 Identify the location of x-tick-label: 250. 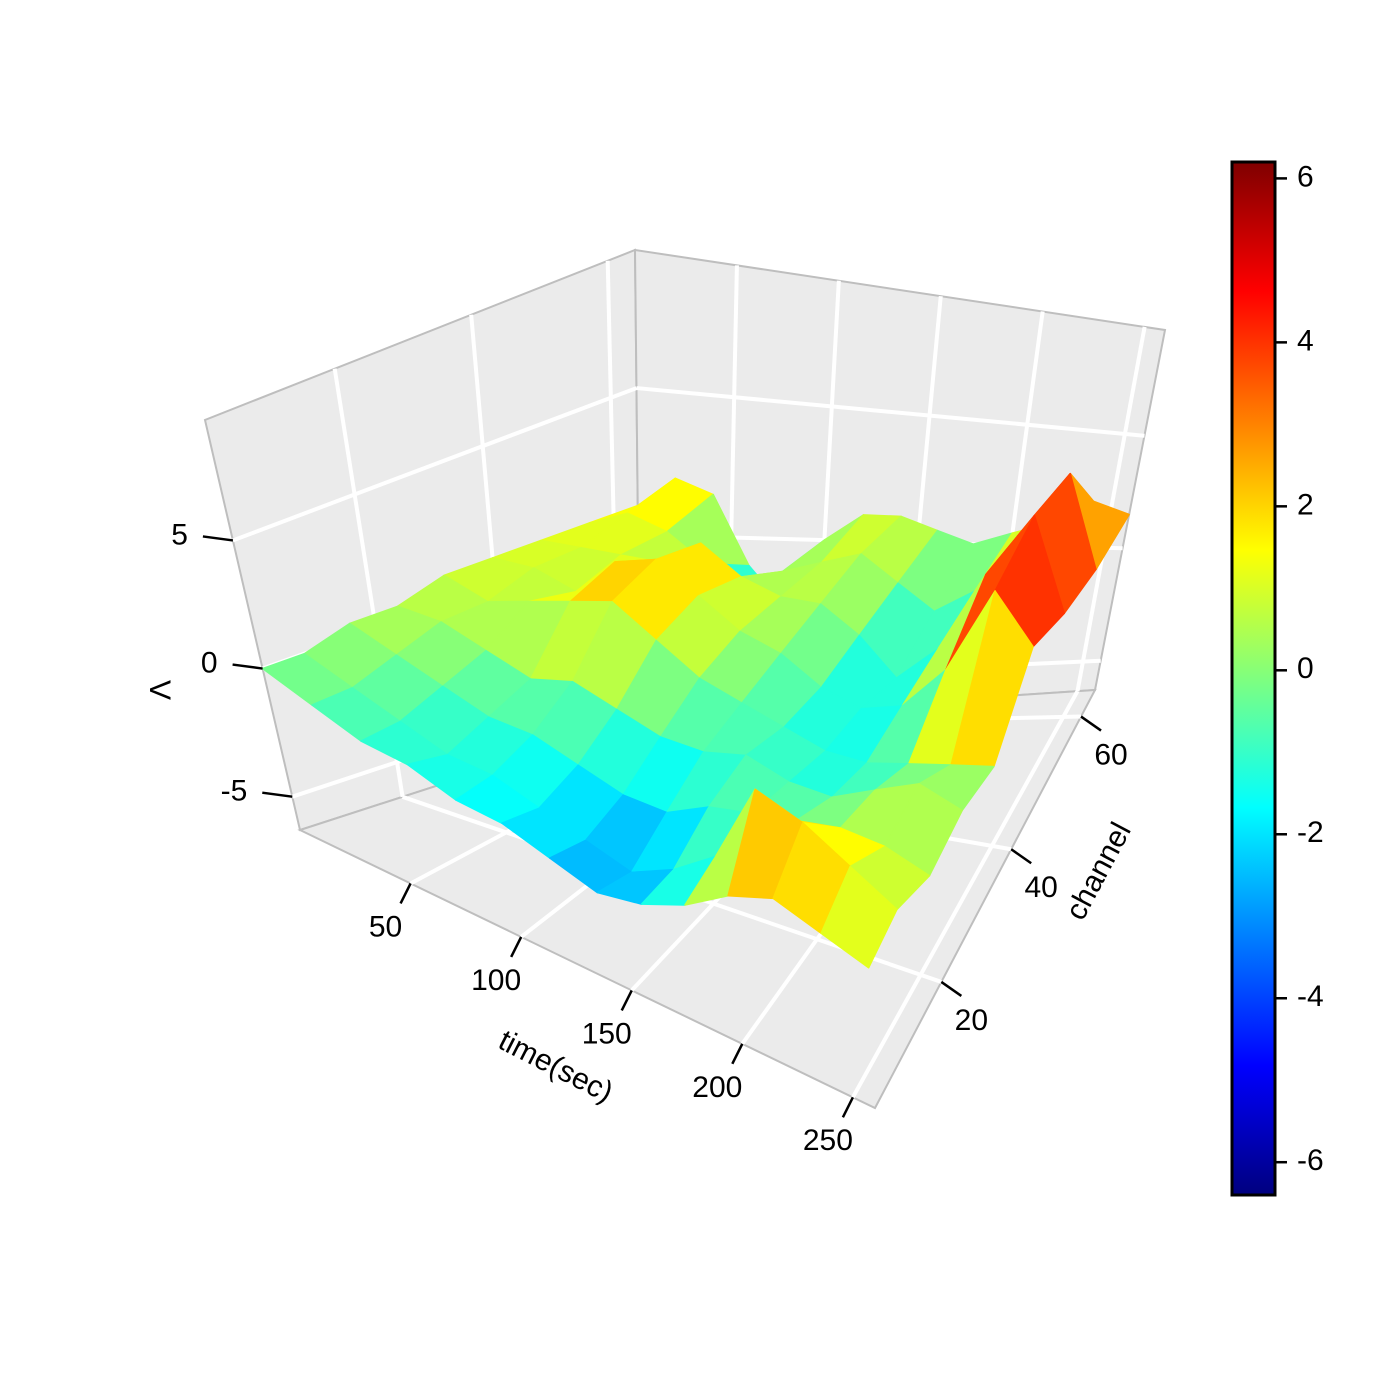
(828, 1140).